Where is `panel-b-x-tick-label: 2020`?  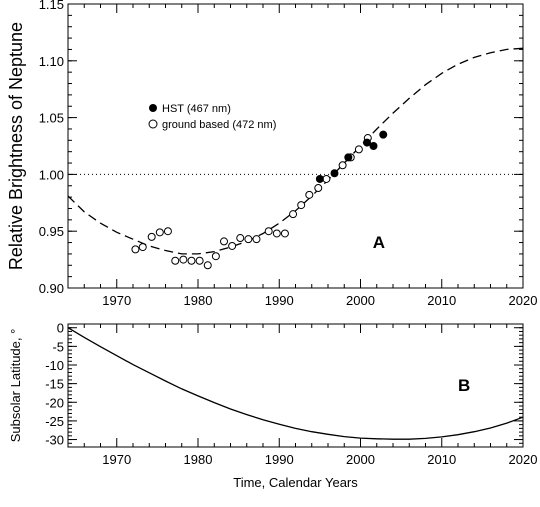
panel-b-x-tick-label: 2020 is located at coordinates (523, 459).